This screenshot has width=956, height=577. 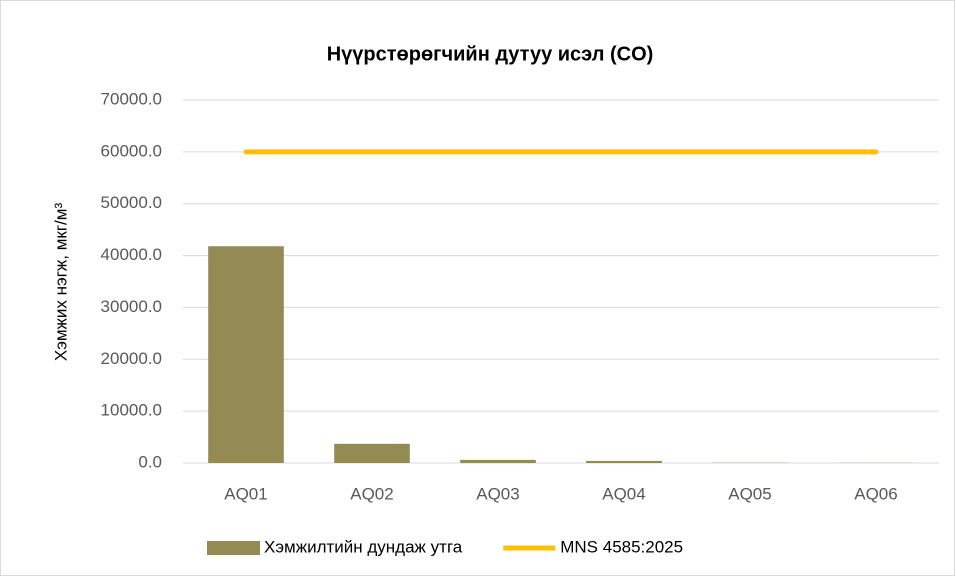 I want to click on y-tick-label: 30000.0, so click(x=131, y=306).